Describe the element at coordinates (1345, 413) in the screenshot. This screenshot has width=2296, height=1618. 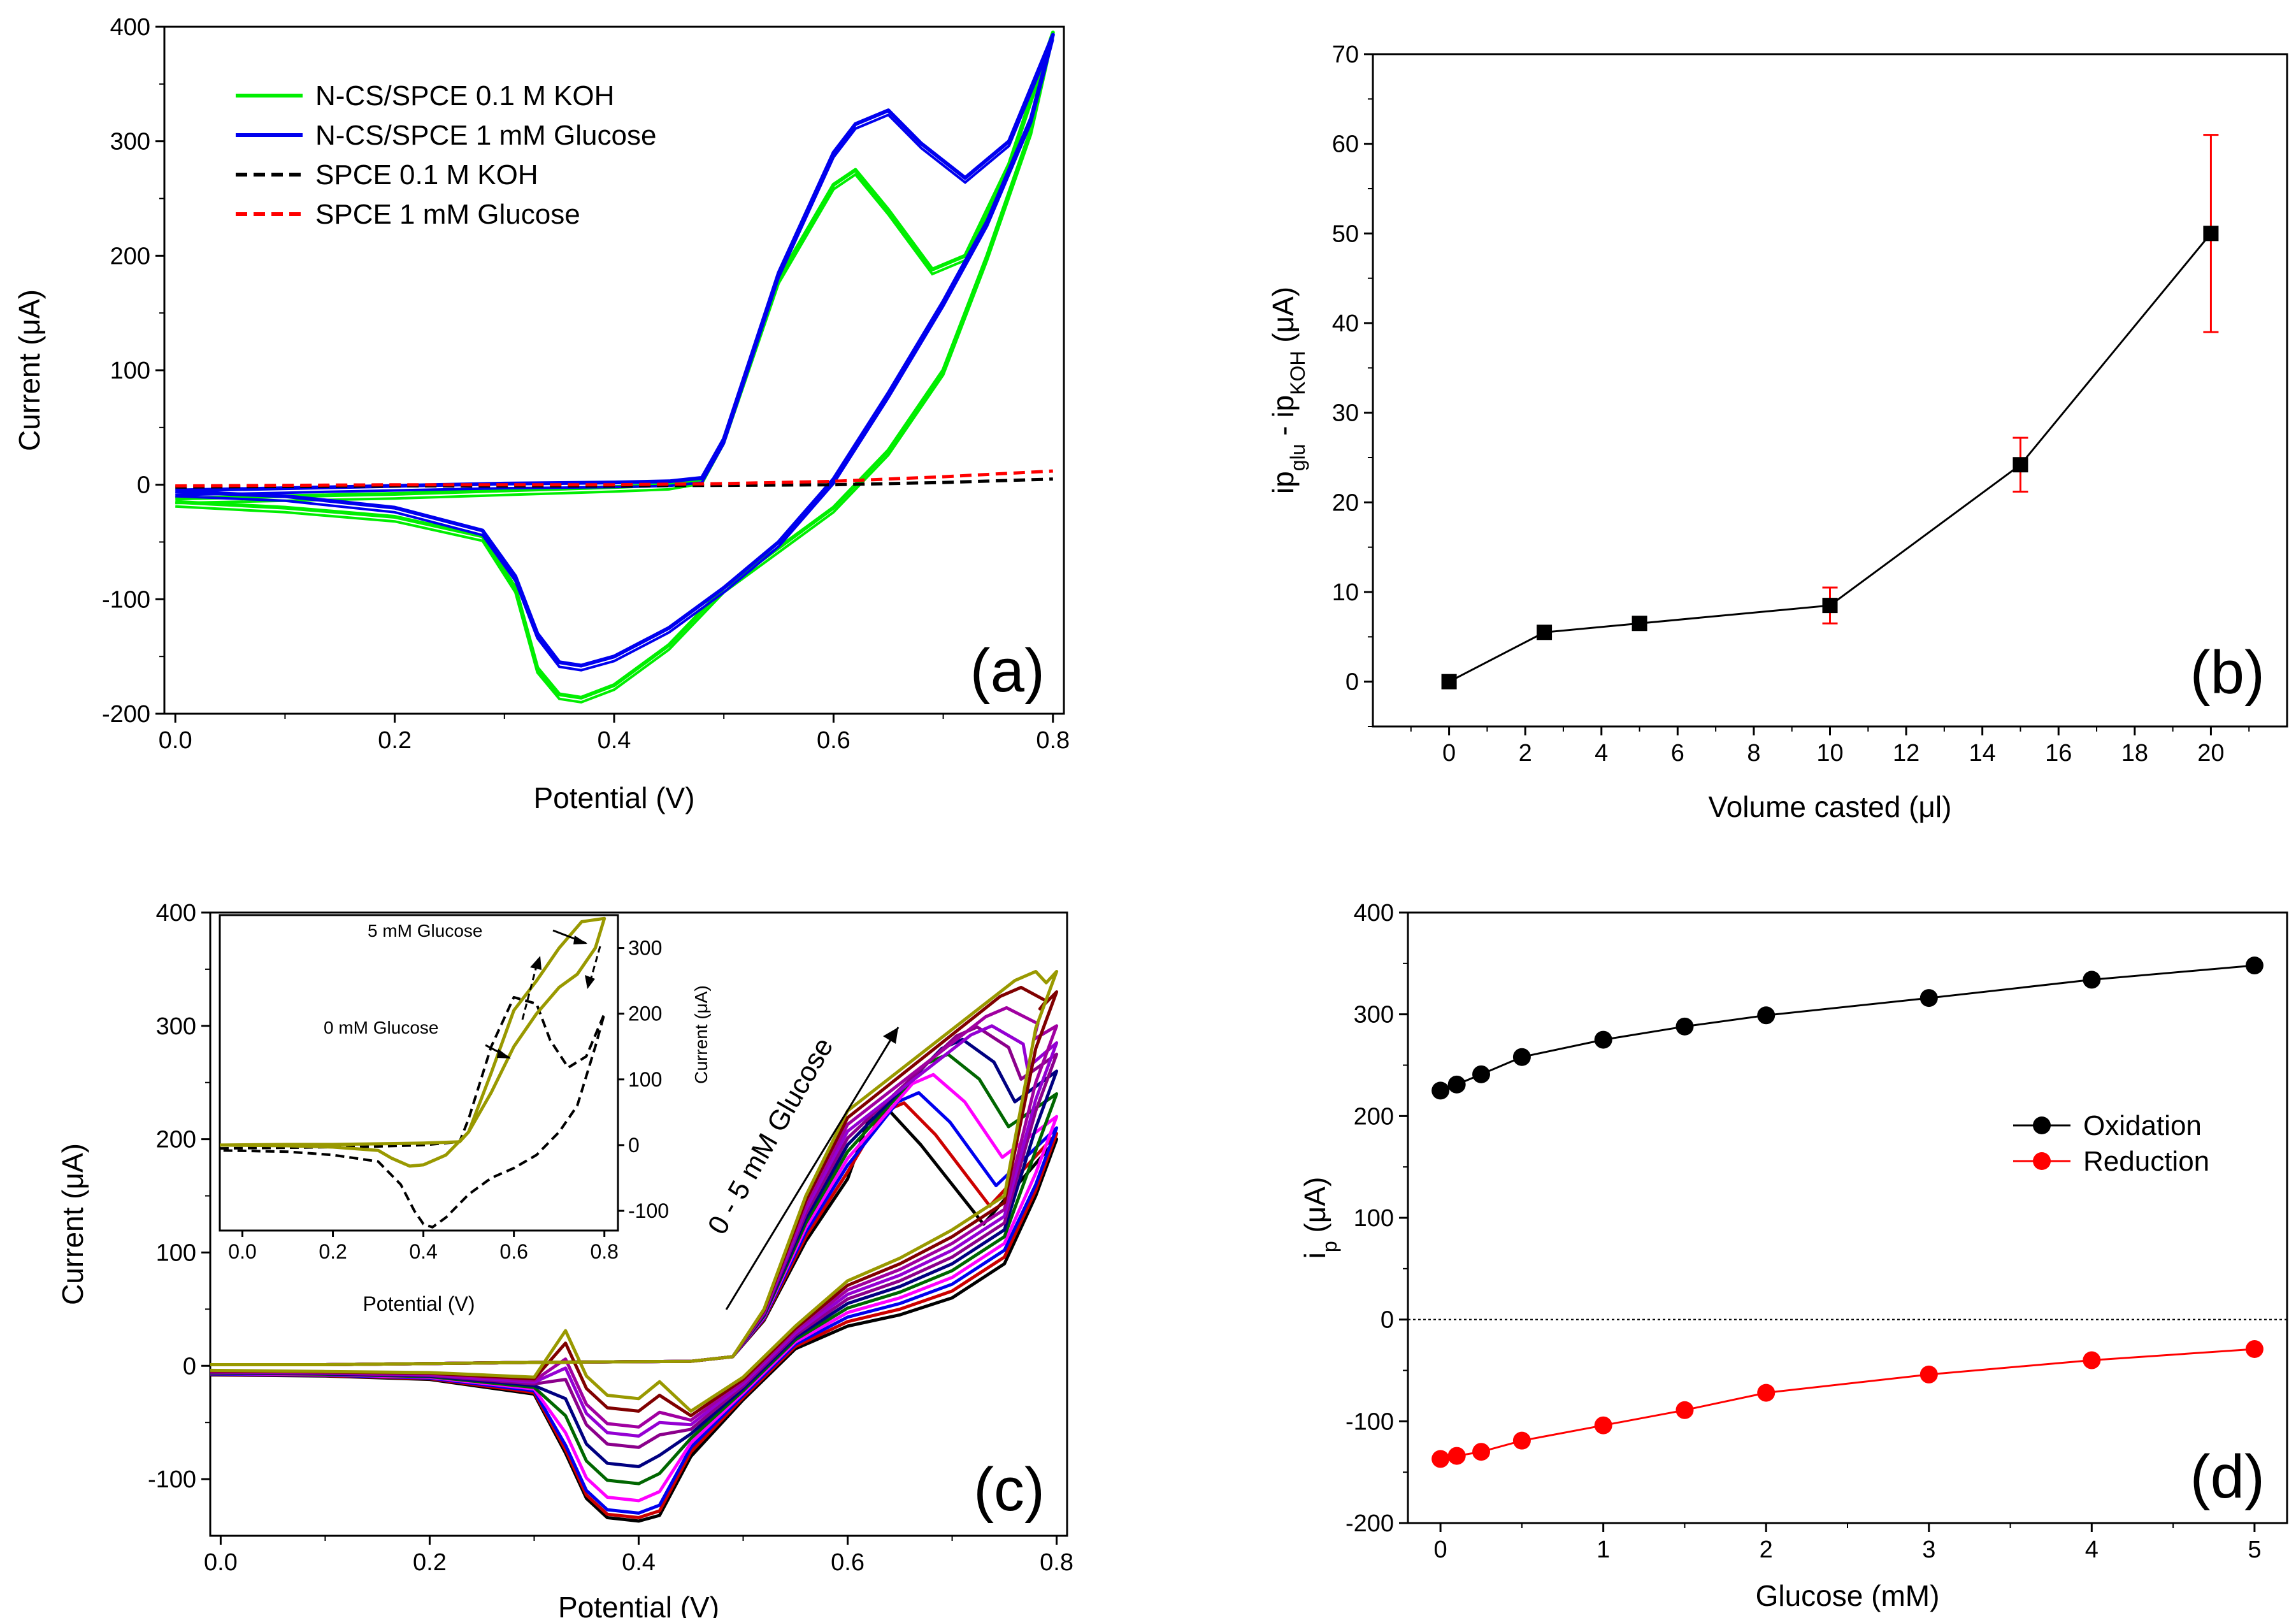
I see `y-tick-label: 30` at that location.